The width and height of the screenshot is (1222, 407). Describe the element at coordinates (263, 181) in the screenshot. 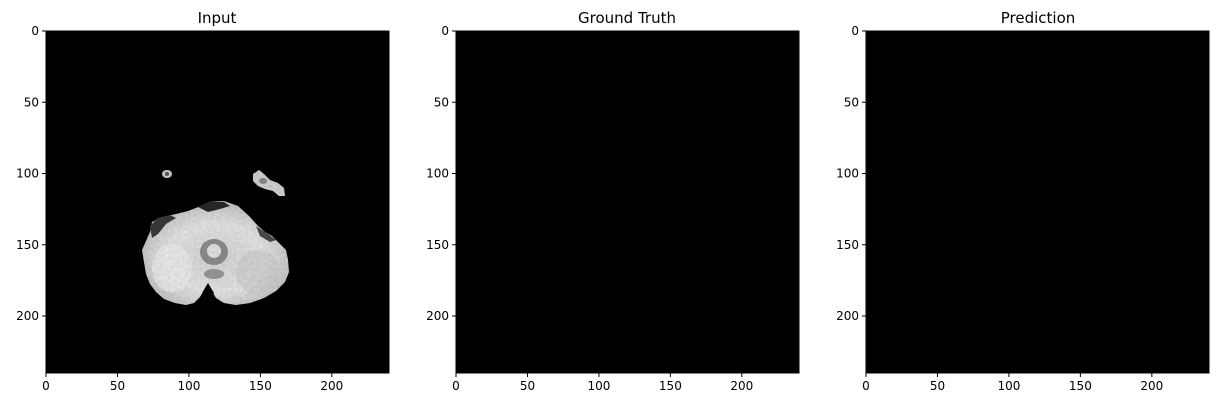

I see `small-blob-right-shade` at that location.